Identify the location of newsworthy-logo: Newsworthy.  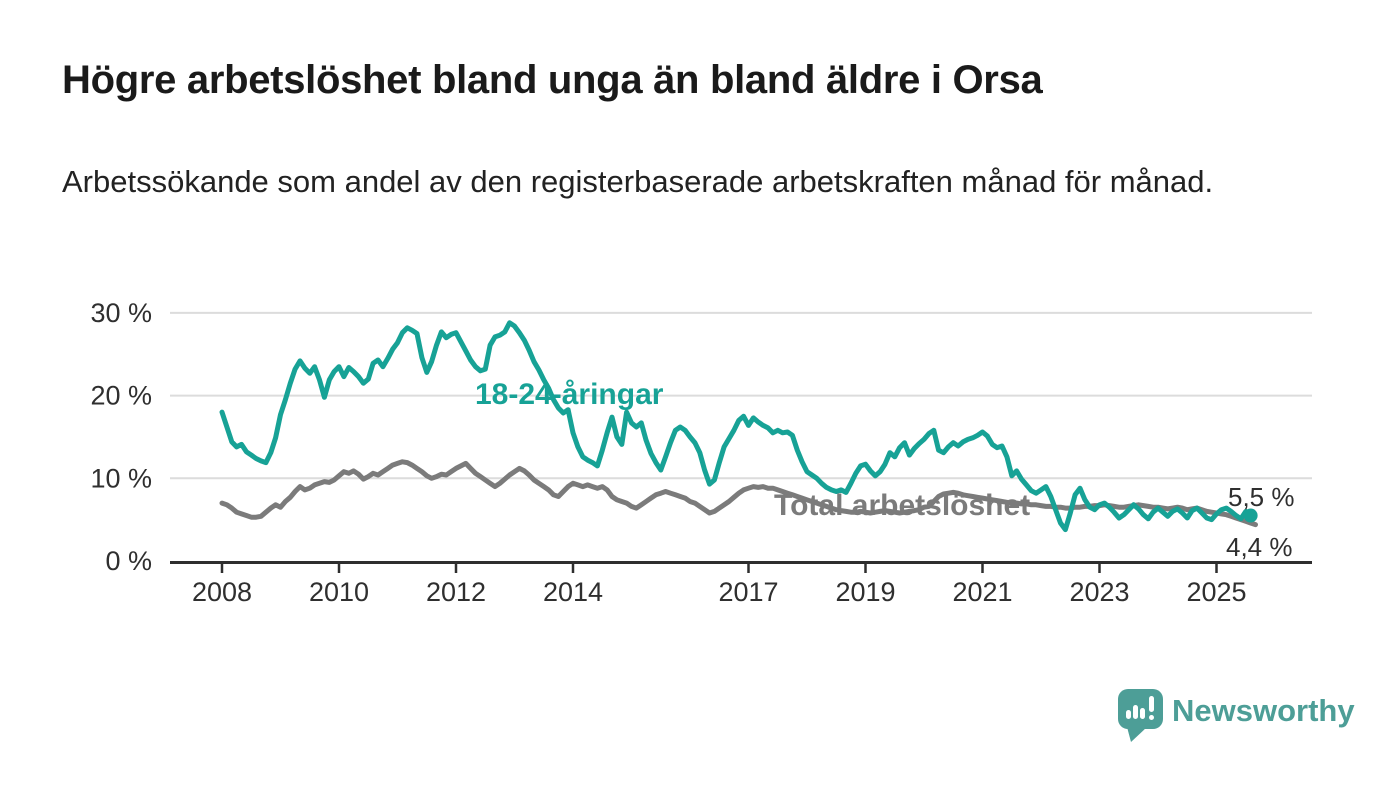
(1237, 715).